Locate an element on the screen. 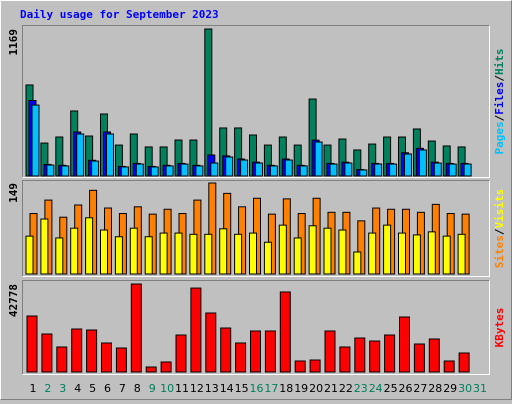  x-tick-label: 10 is located at coordinates (167, 388).